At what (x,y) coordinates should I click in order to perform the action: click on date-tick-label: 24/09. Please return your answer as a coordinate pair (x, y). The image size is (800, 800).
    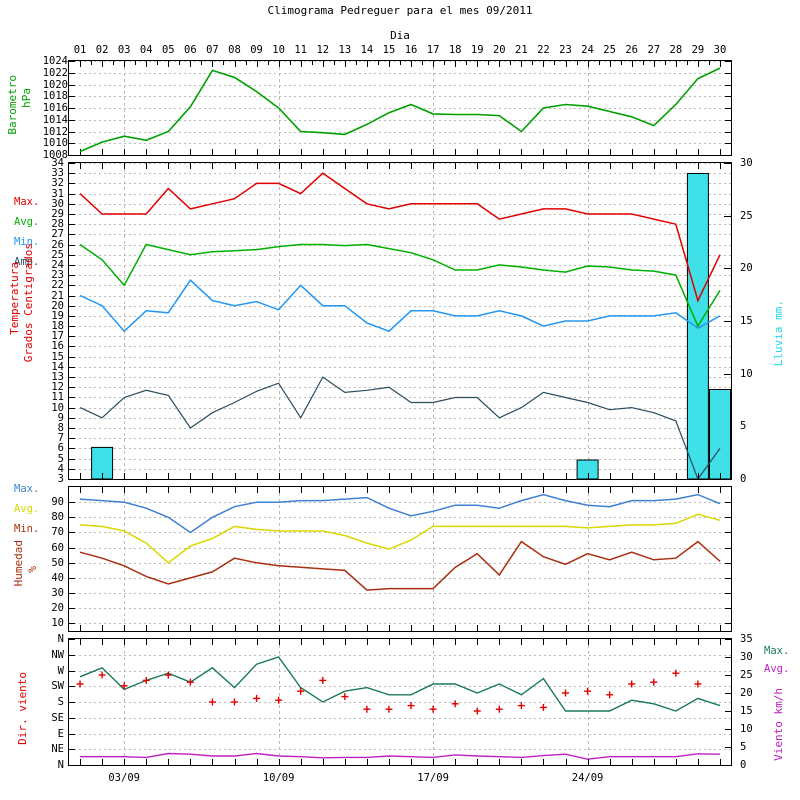
    Looking at the image, I should click on (587, 778).